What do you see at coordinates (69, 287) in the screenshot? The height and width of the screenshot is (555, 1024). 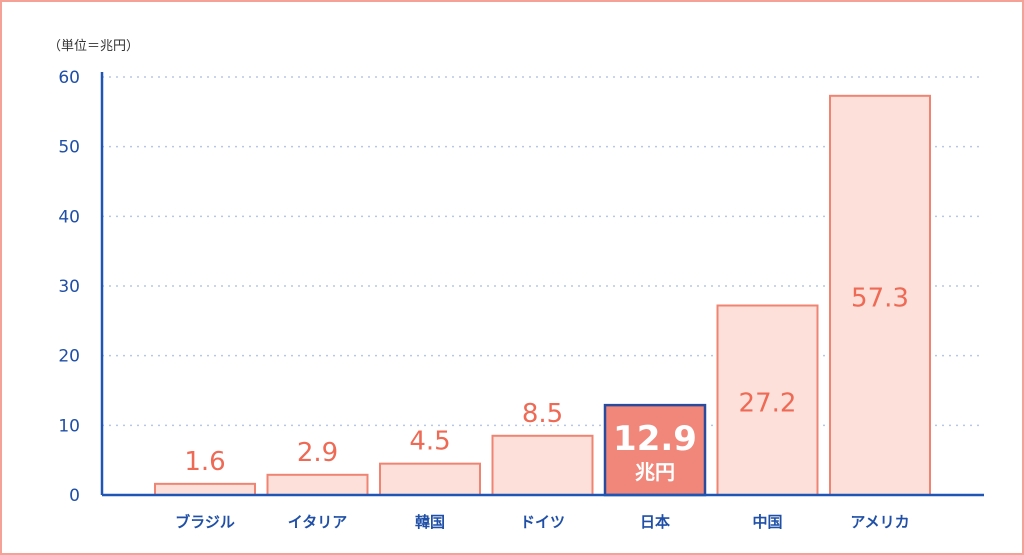 I see `y-tick-label: 30` at bounding box center [69, 287].